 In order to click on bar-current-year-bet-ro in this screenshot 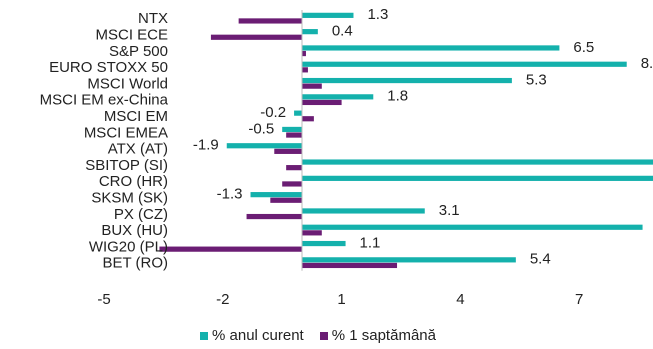, I will do `click(409, 260)`.